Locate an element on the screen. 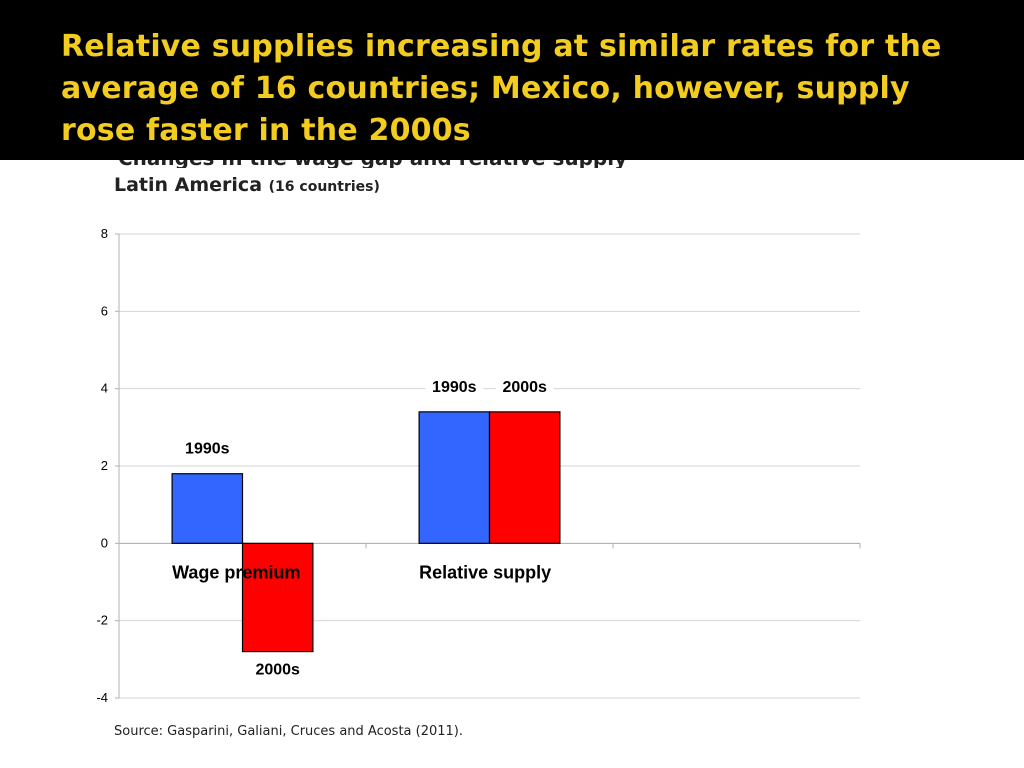 Image resolution: width=1024 pixels, height=768 pixels. y-tick-label: -2 is located at coordinates (102, 620).